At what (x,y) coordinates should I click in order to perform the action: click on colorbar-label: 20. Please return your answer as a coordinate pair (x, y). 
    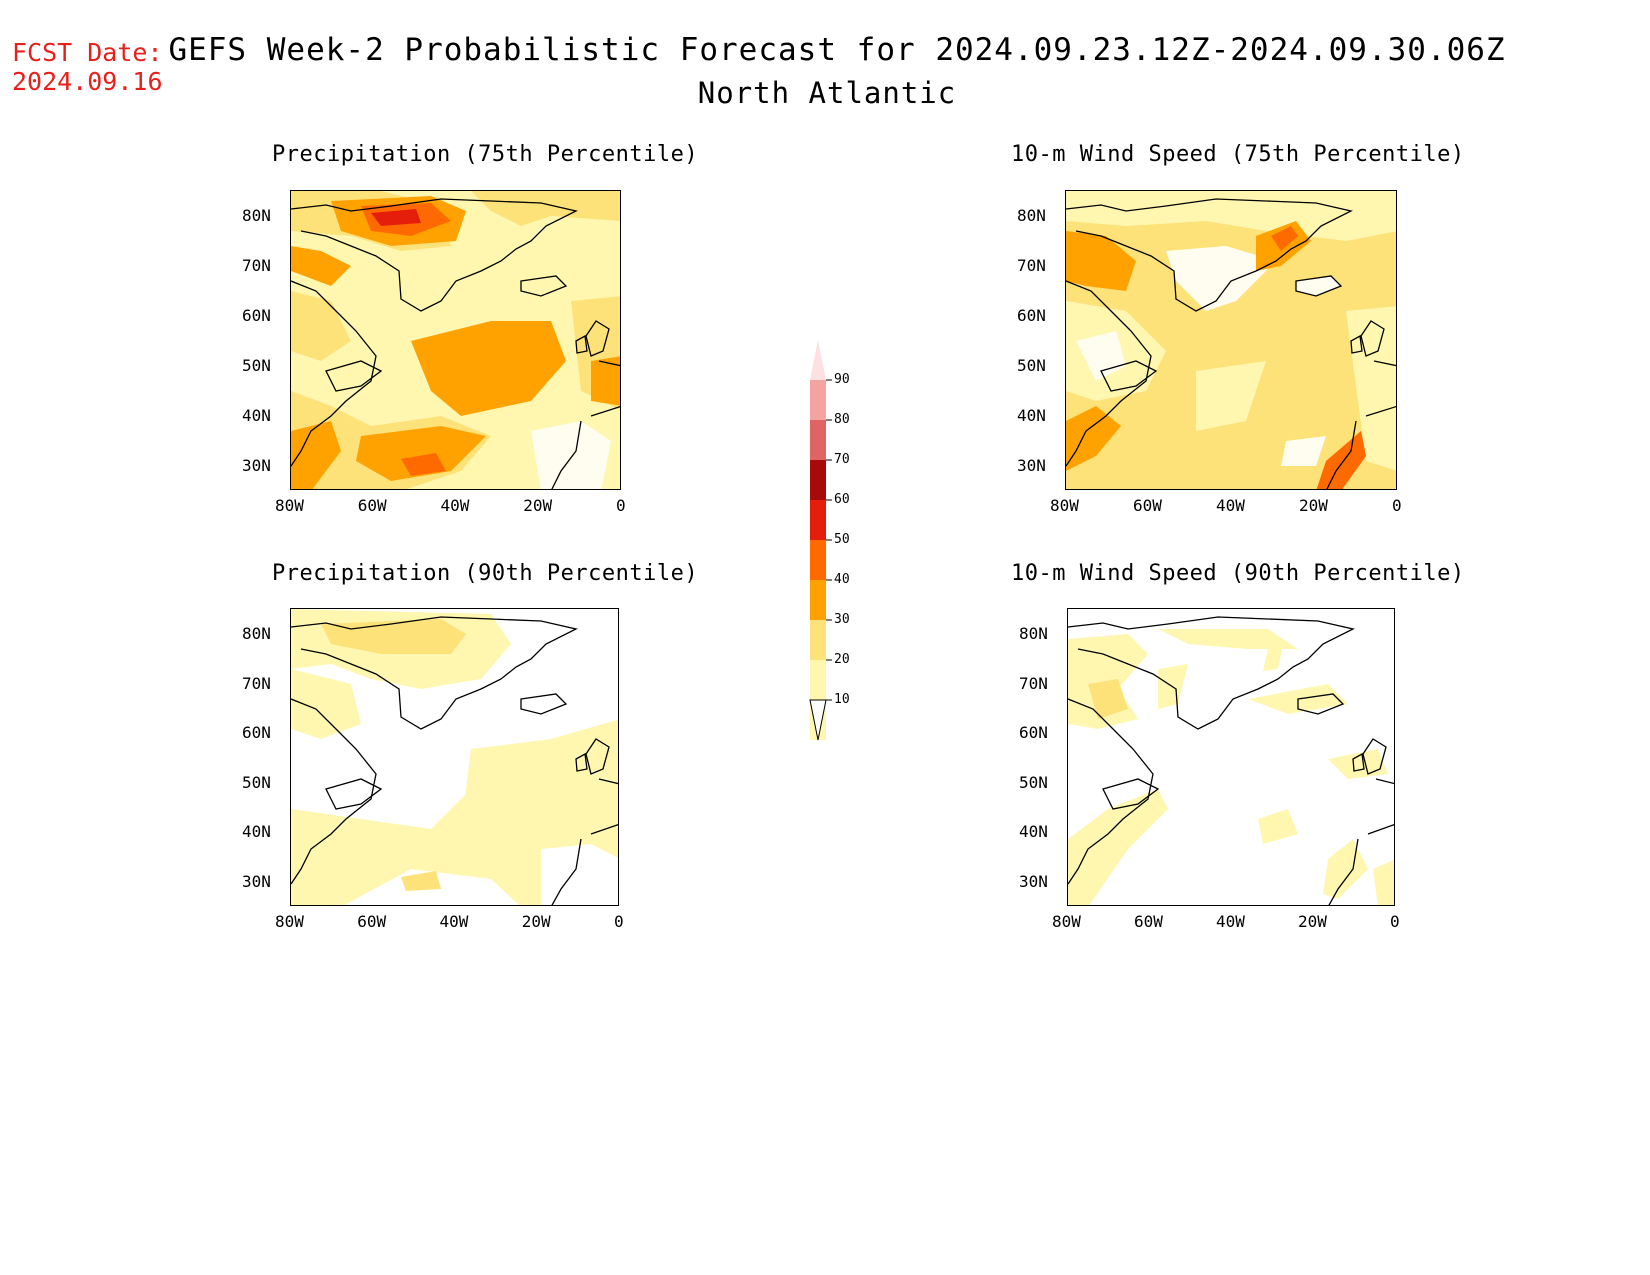
    Looking at the image, I should click on (842, 659).